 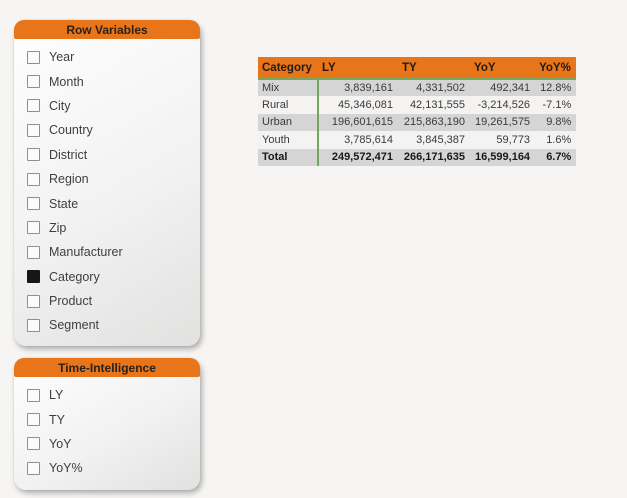 I want to click on cell-category: Total, so click(x=275, y=157).